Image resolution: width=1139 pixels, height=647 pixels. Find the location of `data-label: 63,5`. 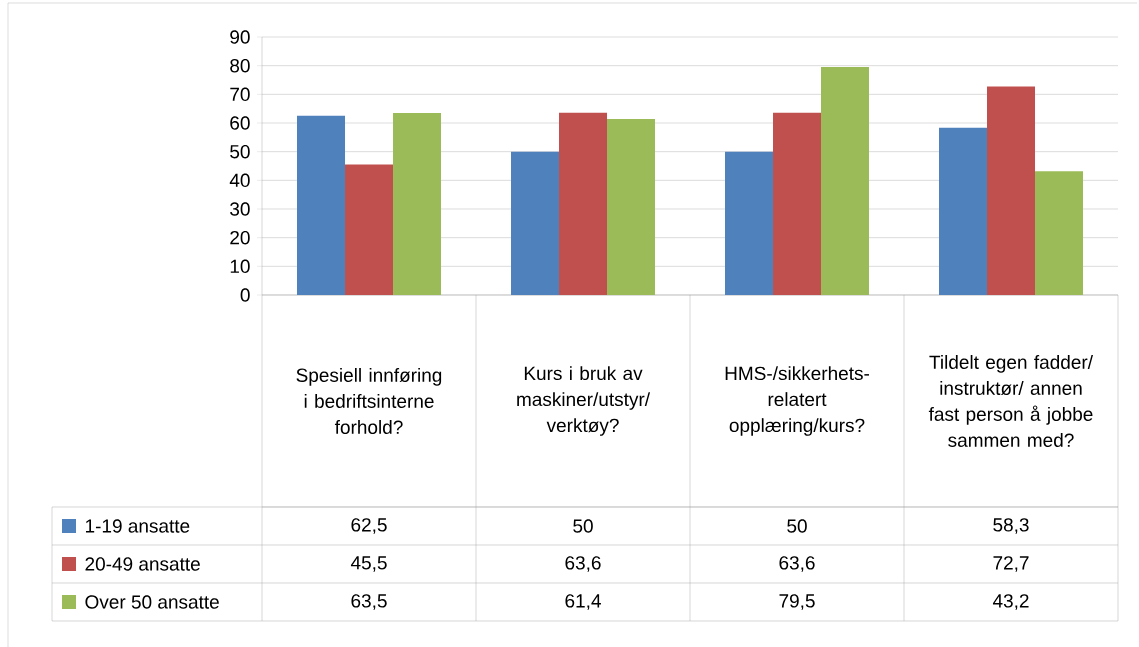

data-label: 63,5 is located at coordinates (369, 602).